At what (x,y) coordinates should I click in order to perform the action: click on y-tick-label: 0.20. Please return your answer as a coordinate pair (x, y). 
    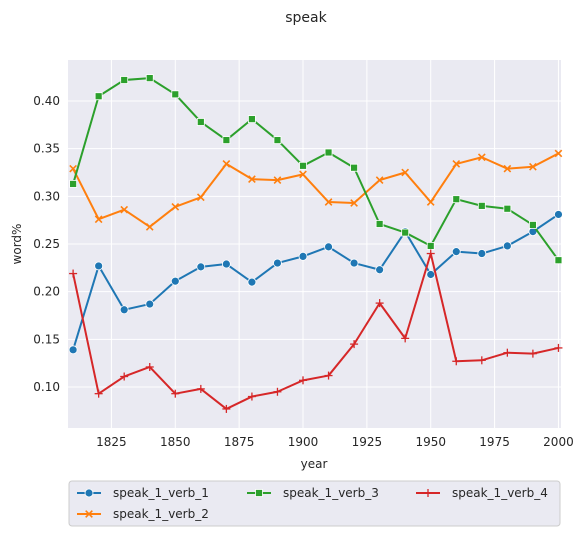
    Looking at the image, I should click on (46, 292).